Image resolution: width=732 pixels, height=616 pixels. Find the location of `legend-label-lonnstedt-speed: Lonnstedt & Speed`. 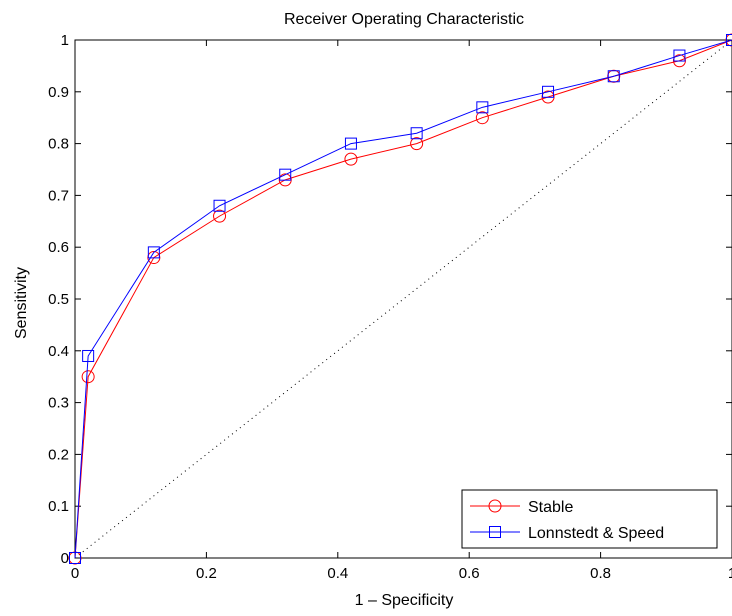

legend-label-lonnstedt-speed: Lonnstedt & Speed is located at coordinates (596, 533).